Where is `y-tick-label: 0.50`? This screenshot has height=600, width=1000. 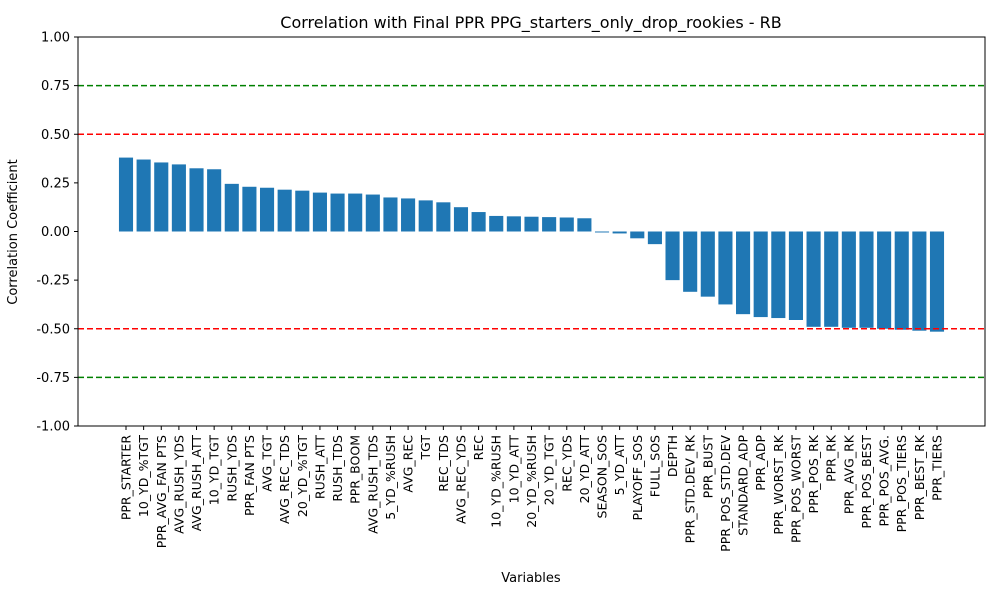
y-tick-label: 0.50 is located at coordinates (55, 135).